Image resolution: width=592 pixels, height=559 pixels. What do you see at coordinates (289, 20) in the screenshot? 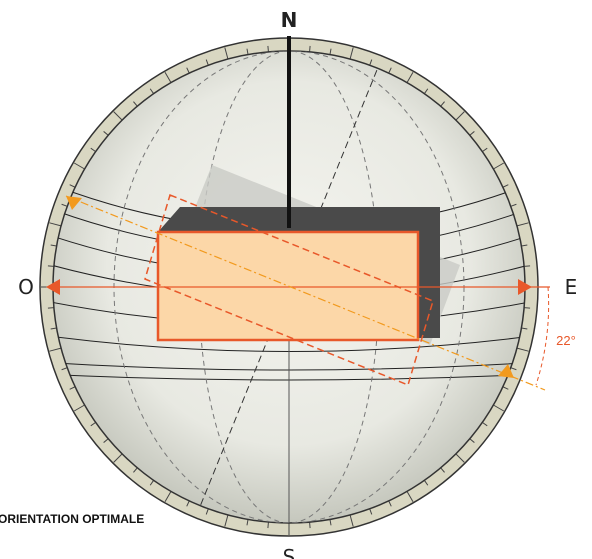
I see `north-label: N` at bounding box center [289, 20].